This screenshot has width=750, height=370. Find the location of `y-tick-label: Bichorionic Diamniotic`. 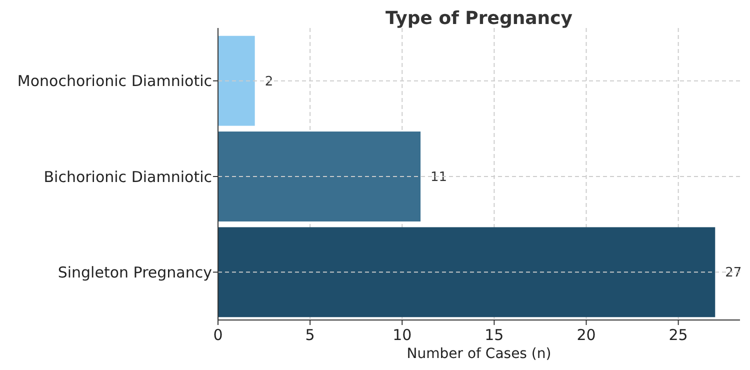

y-tick-label: Bichorionic Diamniotic is located at coordinates (128, 177).